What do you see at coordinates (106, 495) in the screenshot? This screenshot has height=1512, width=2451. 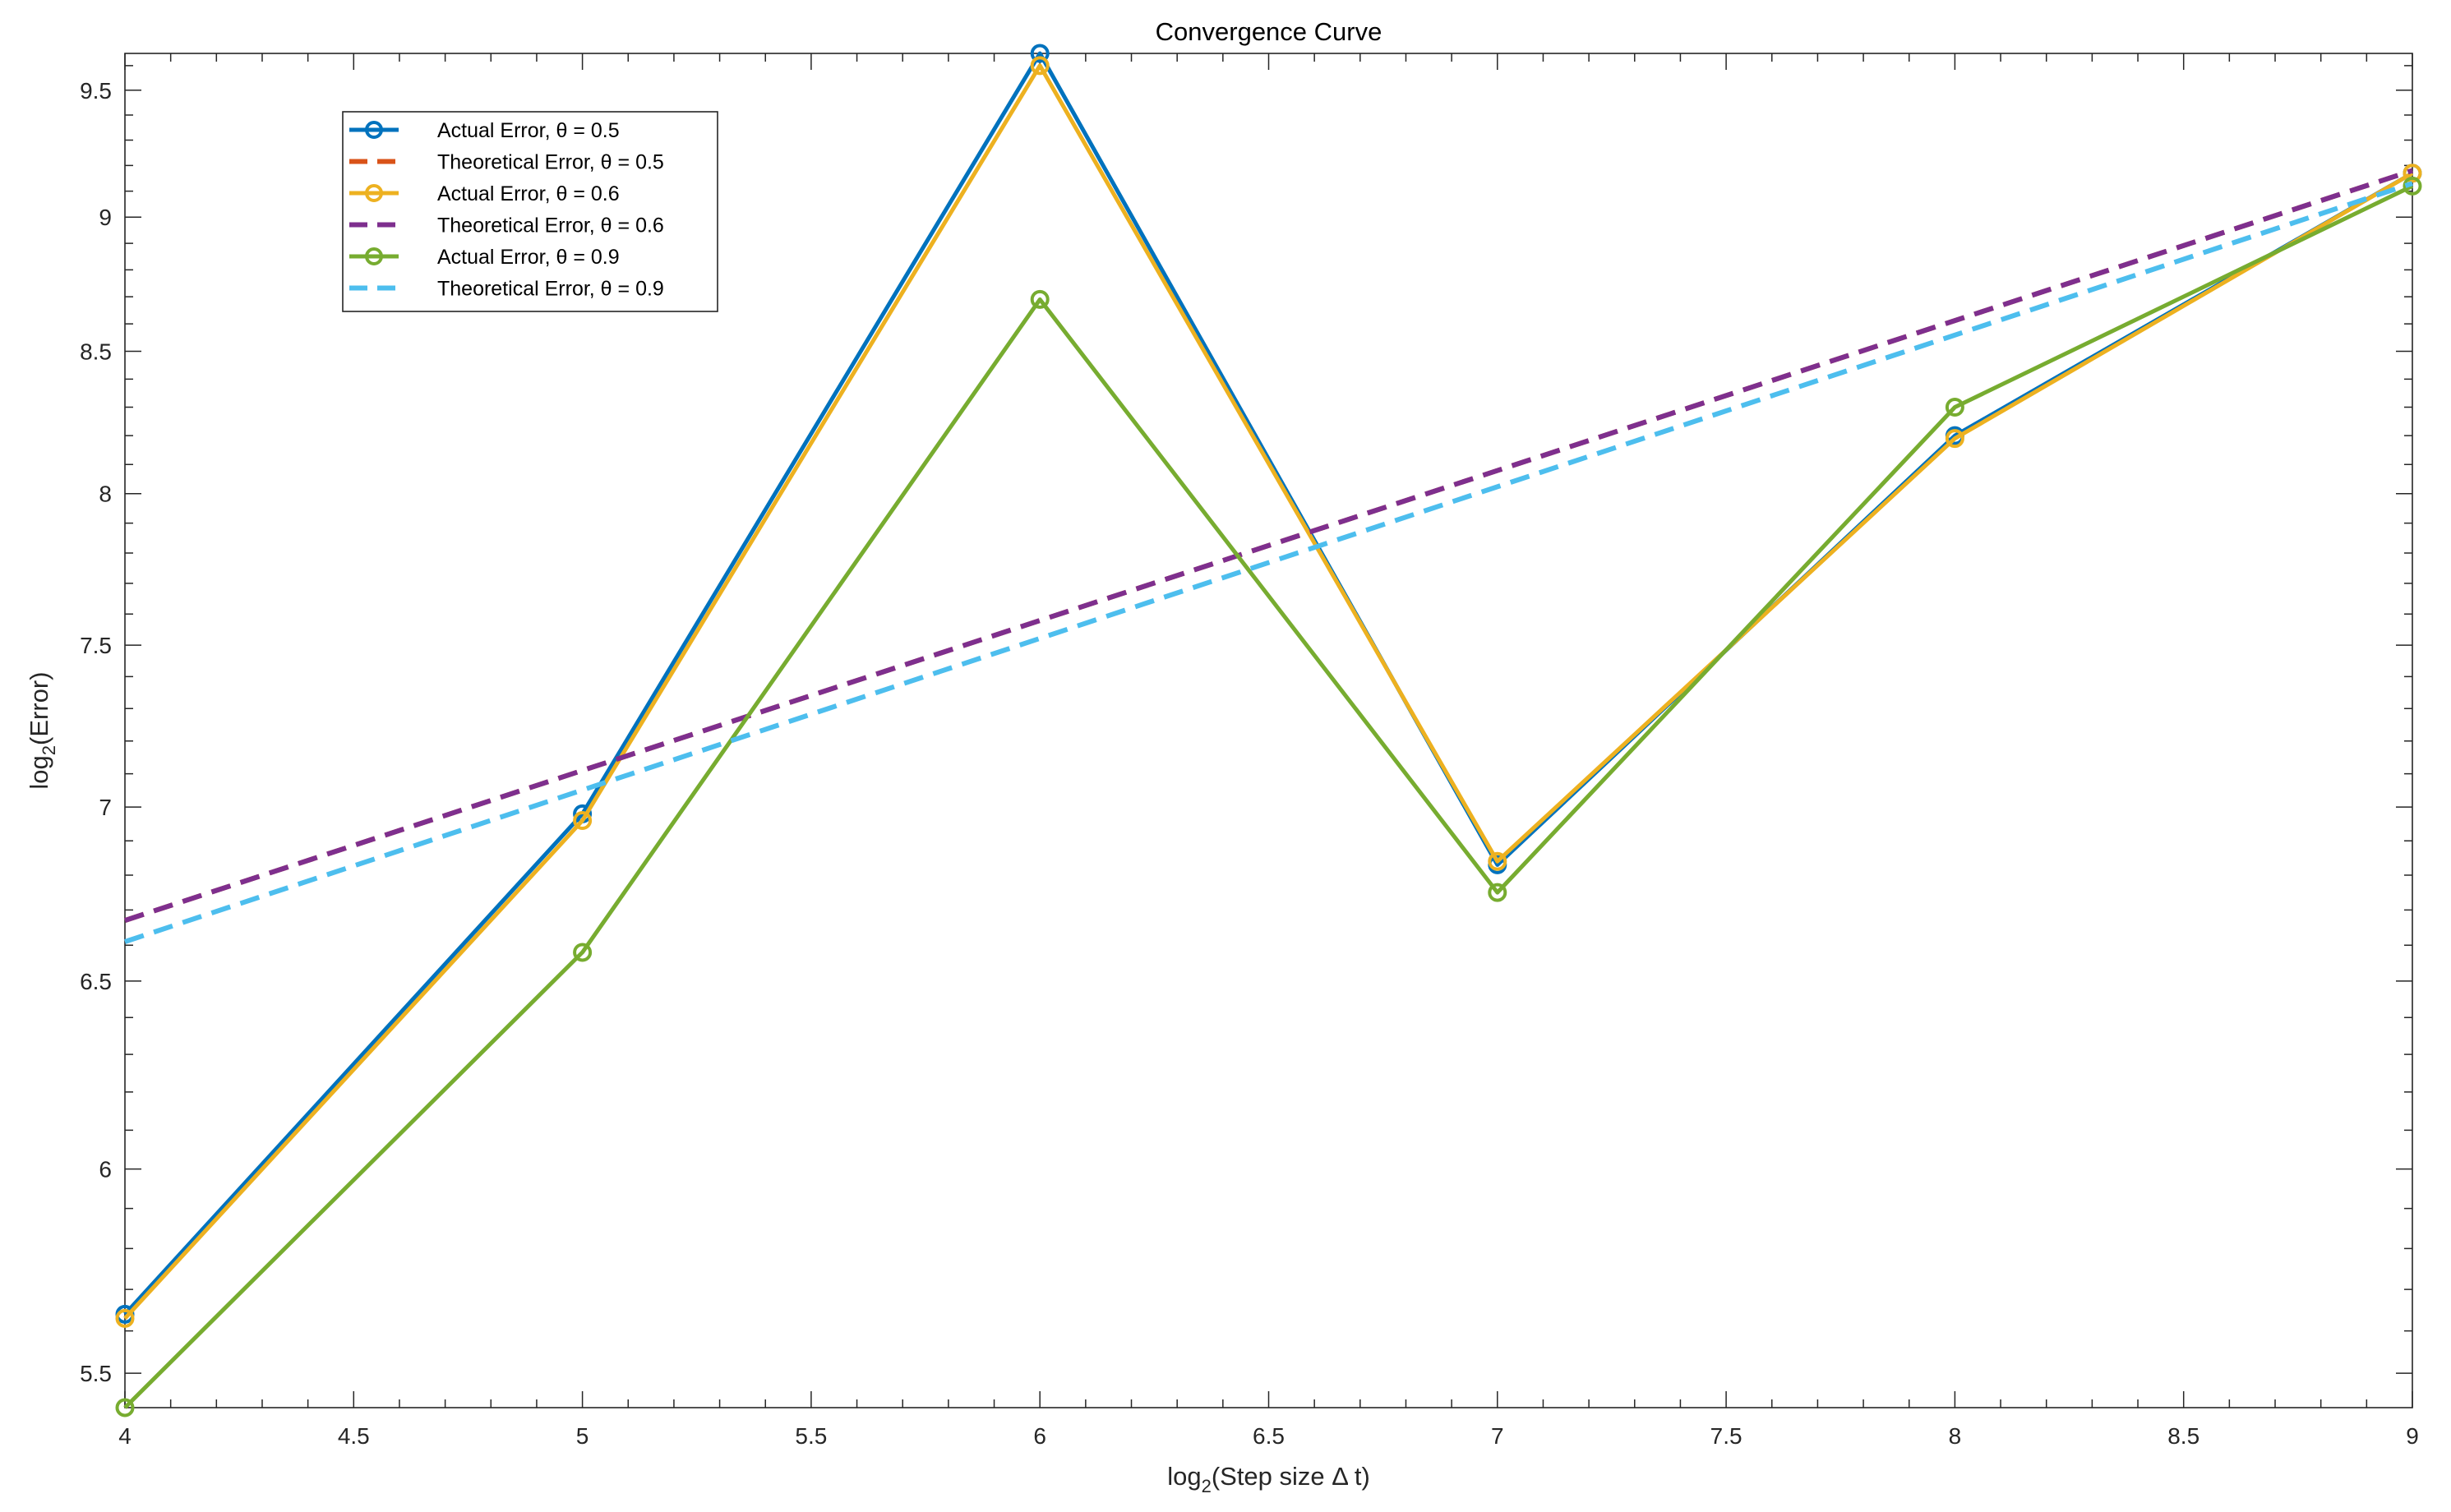 I see `y-tick-label: 8` at bounding box center [106, 495].